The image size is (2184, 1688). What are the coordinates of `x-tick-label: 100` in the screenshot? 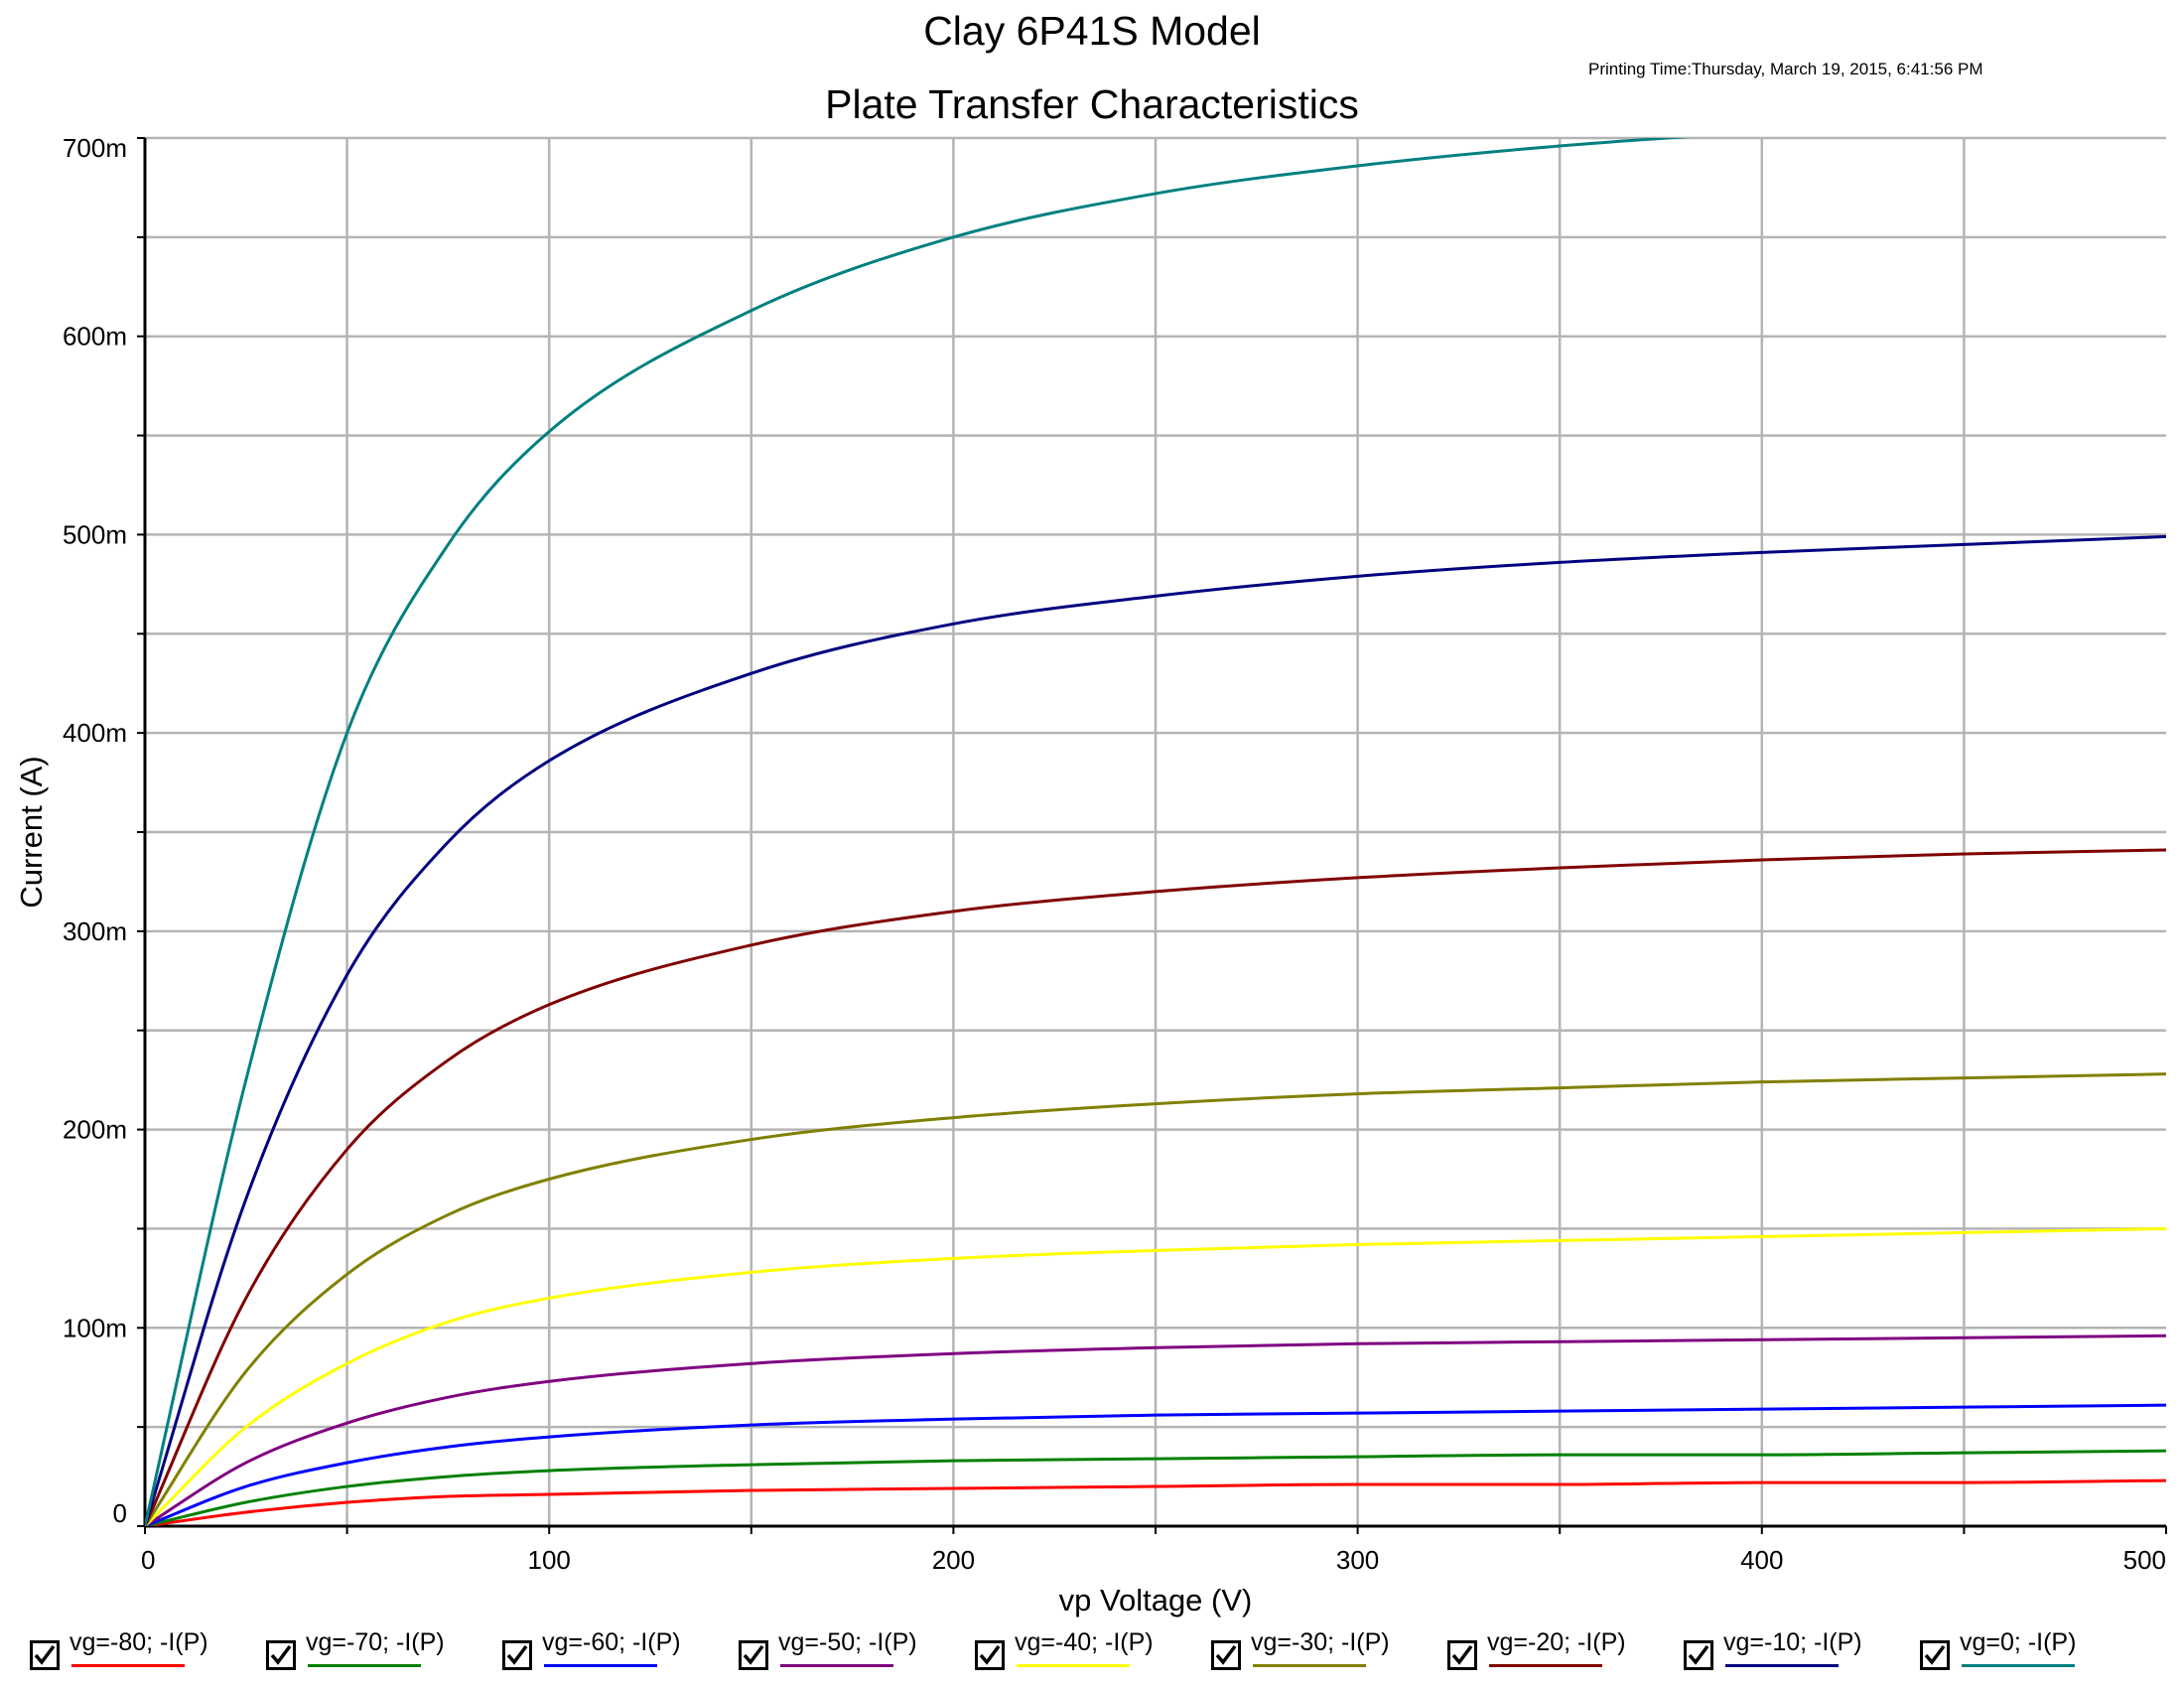 It's located at (549, 1560).